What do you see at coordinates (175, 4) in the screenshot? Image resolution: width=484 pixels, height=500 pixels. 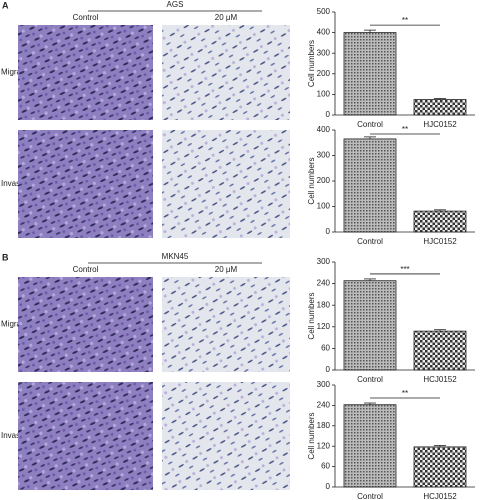 I see `cell-line: AGS` at bounding box center [175, 4].